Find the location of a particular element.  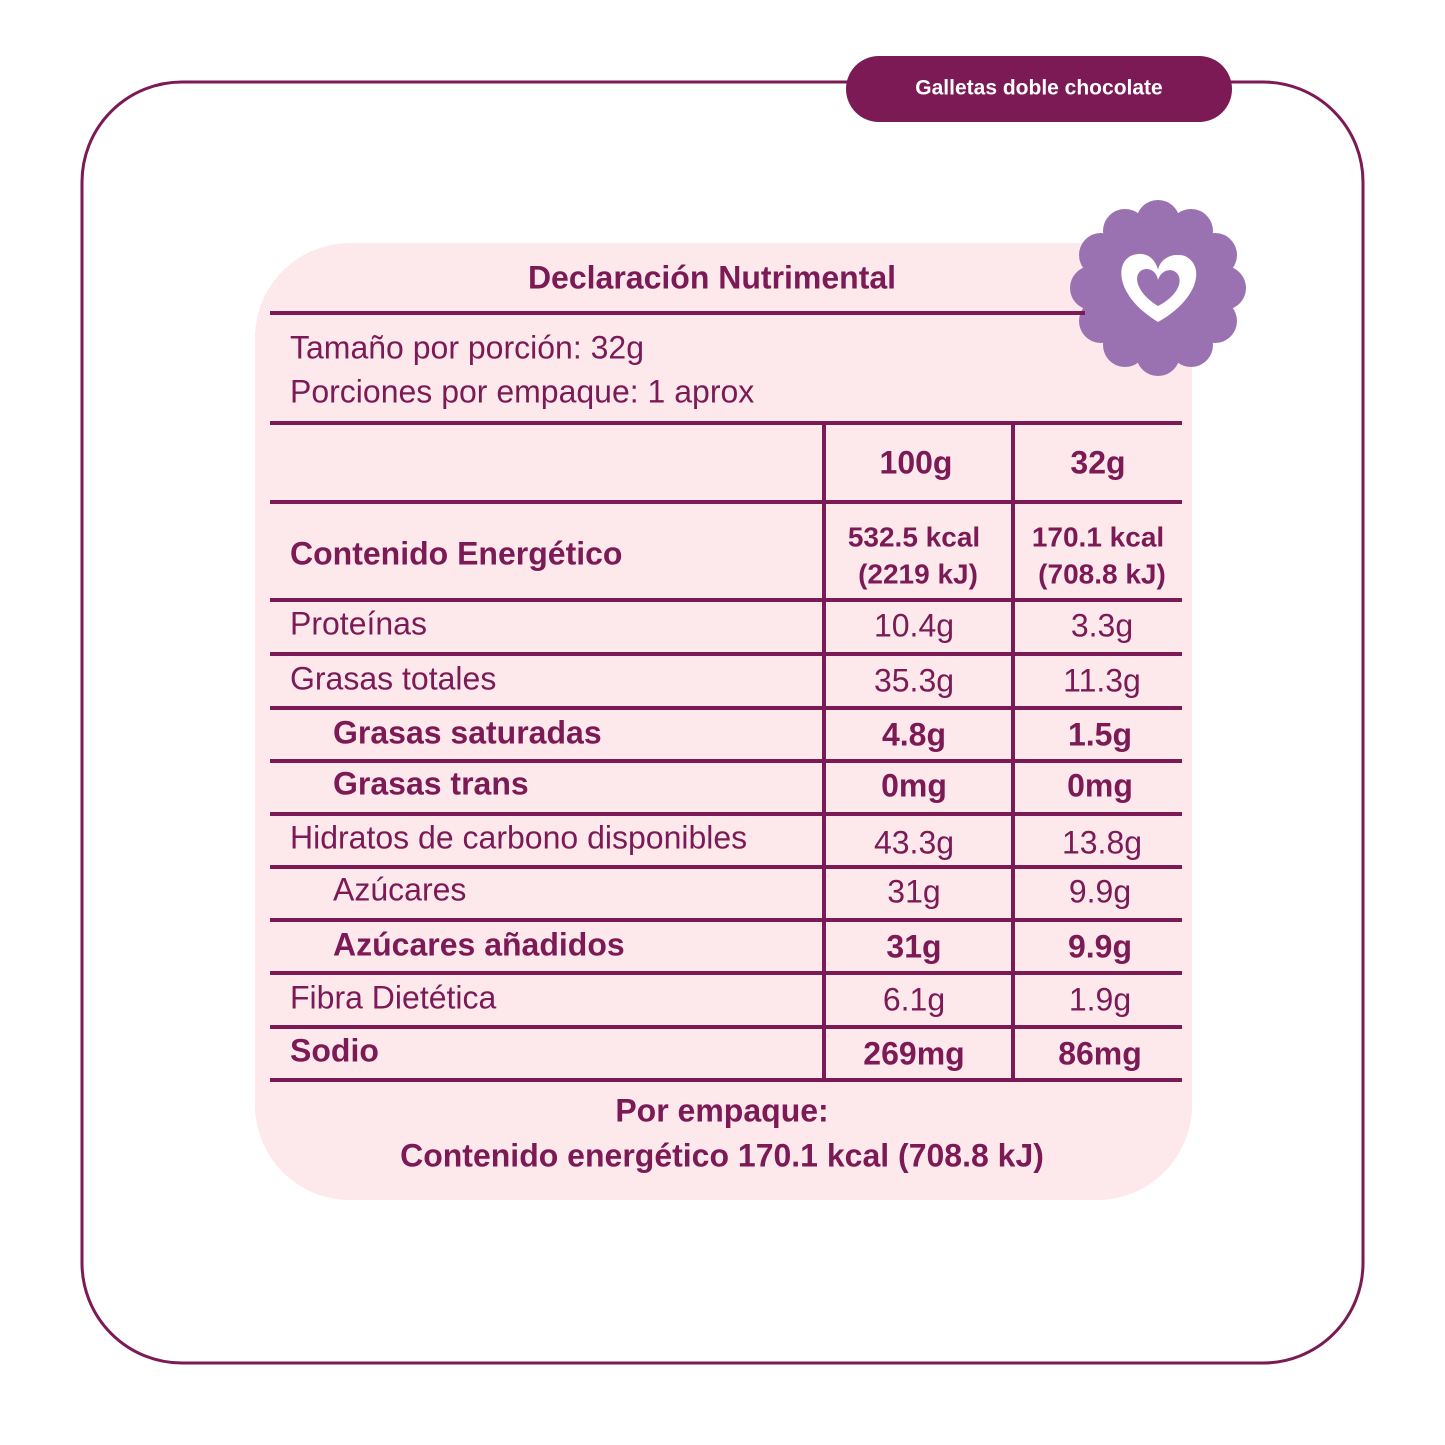

cell: 11.3g is located at coordinates (1102, 680).